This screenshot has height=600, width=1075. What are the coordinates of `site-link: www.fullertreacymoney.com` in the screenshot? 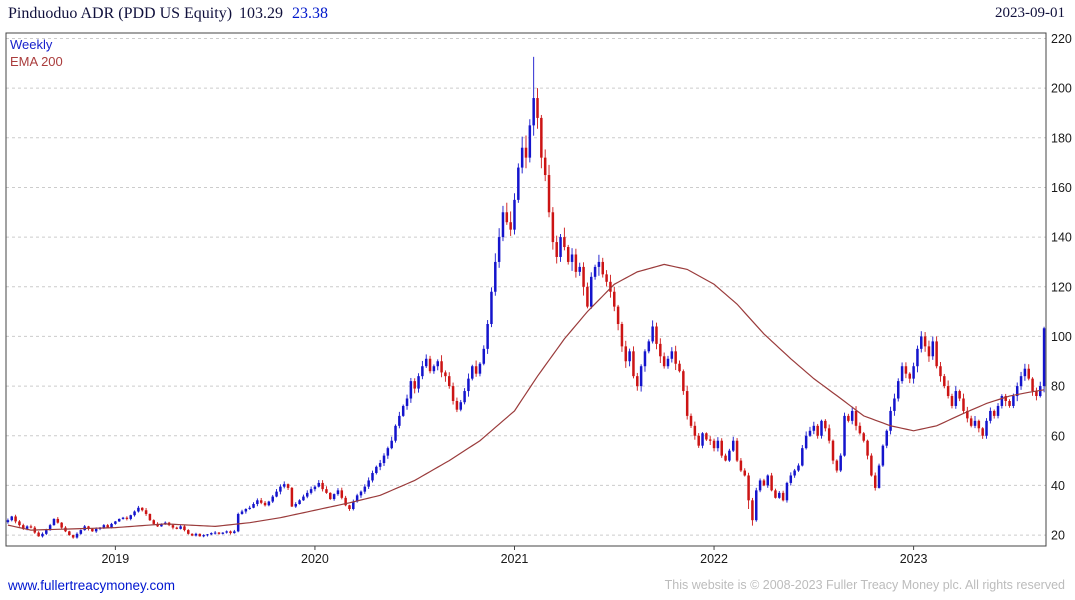 It's located at (92, 585).